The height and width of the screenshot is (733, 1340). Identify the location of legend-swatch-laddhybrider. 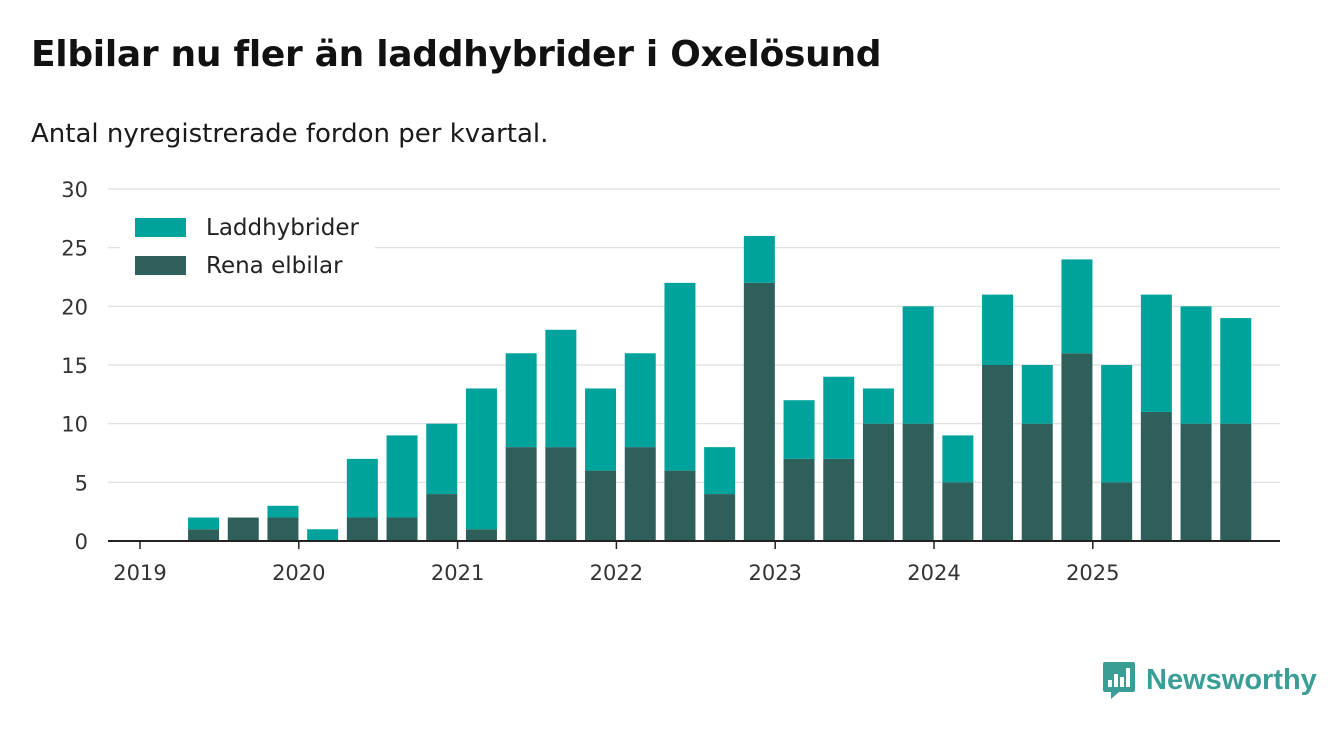
(160, 227).